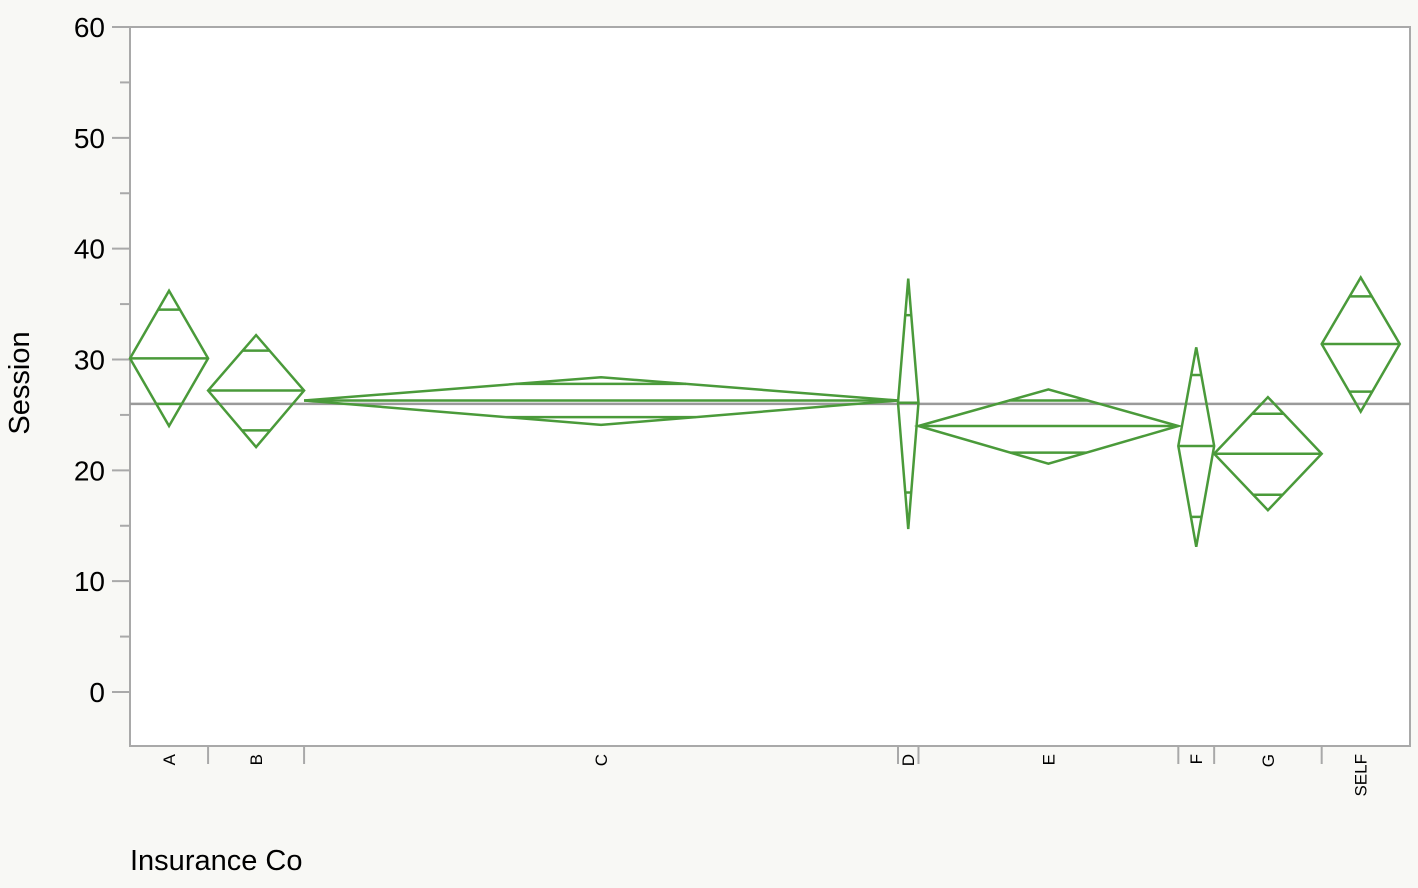 The image size is (1418, 888). I want to click on y-axis-title: Session, so click(20, 382).